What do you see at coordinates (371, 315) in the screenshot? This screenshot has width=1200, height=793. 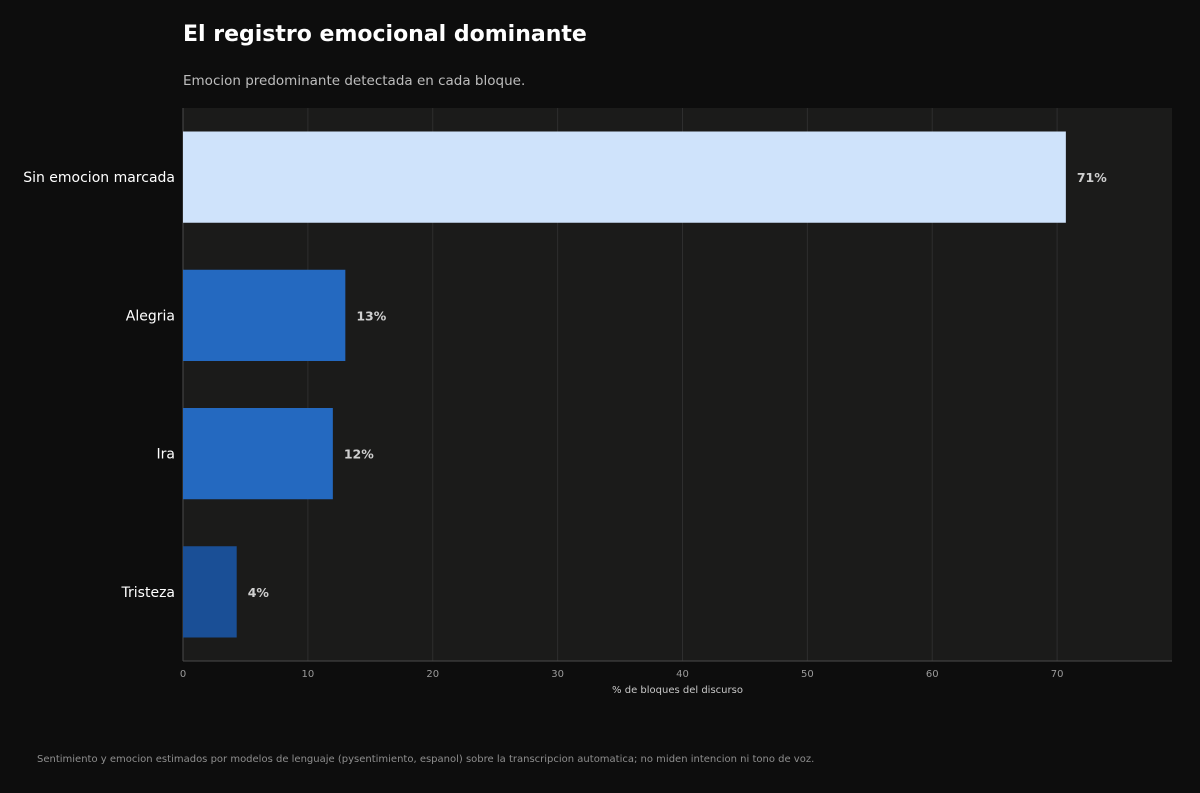 I see `bar-value-label: 13%` at bounding box center [371, 315].